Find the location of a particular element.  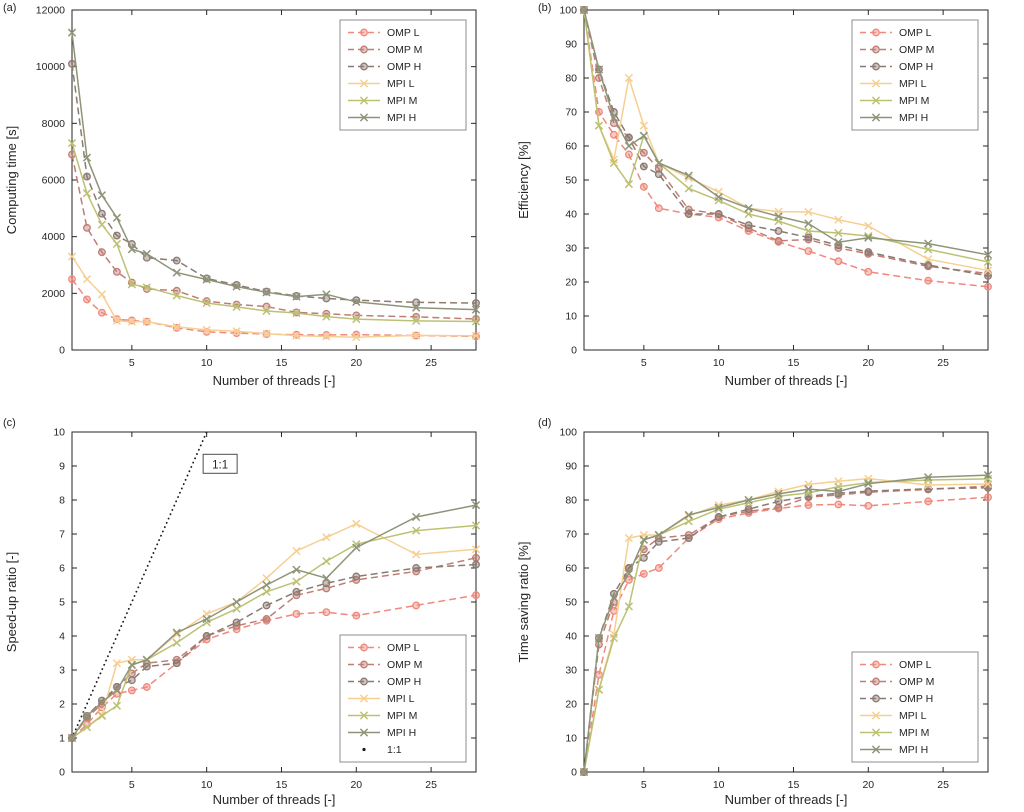

x-tick-label: 20 is located at coordinates (868, 363).